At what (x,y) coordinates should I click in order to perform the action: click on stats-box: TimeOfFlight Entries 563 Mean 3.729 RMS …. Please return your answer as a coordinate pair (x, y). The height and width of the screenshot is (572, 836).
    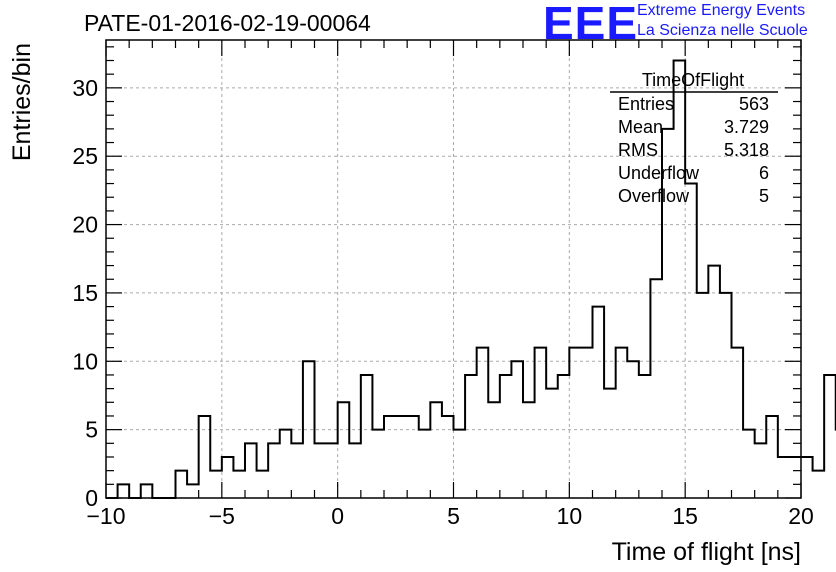
    Looking at the image, I should click on (694, 138).